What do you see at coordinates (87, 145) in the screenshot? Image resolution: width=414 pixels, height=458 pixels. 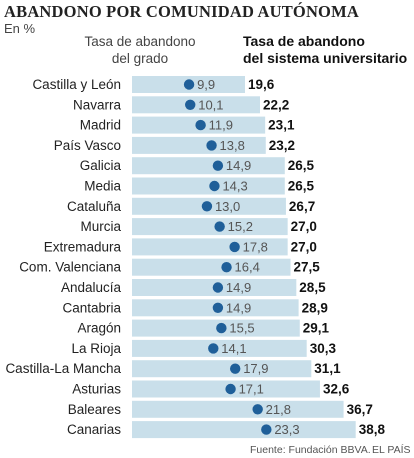 I see `row-label: País Vasco` at bounding box center [87, 145].